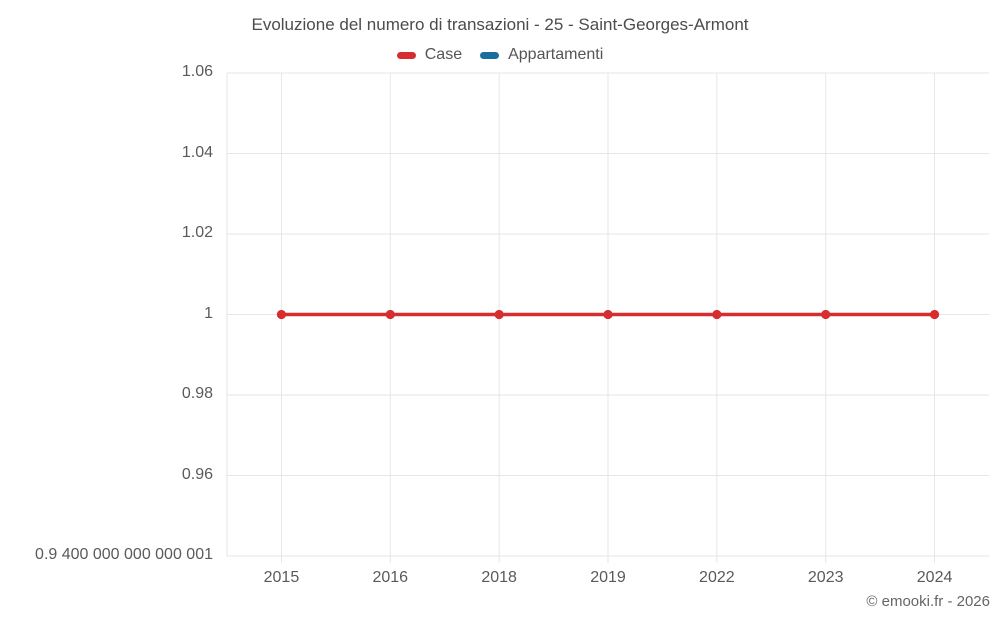  What do you see at coordinates (406, 55) in the screenshot?
I see `legend-swatch-case` at bounding box center [406, 55].